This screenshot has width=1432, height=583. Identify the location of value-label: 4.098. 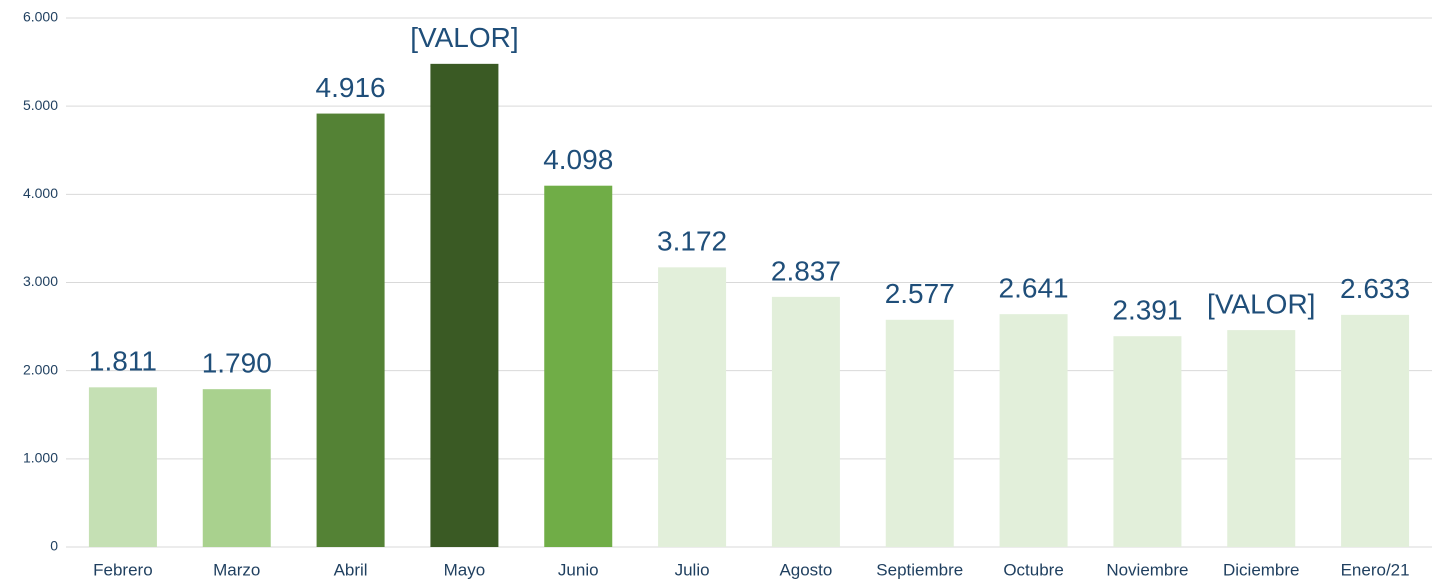
(578, 159).